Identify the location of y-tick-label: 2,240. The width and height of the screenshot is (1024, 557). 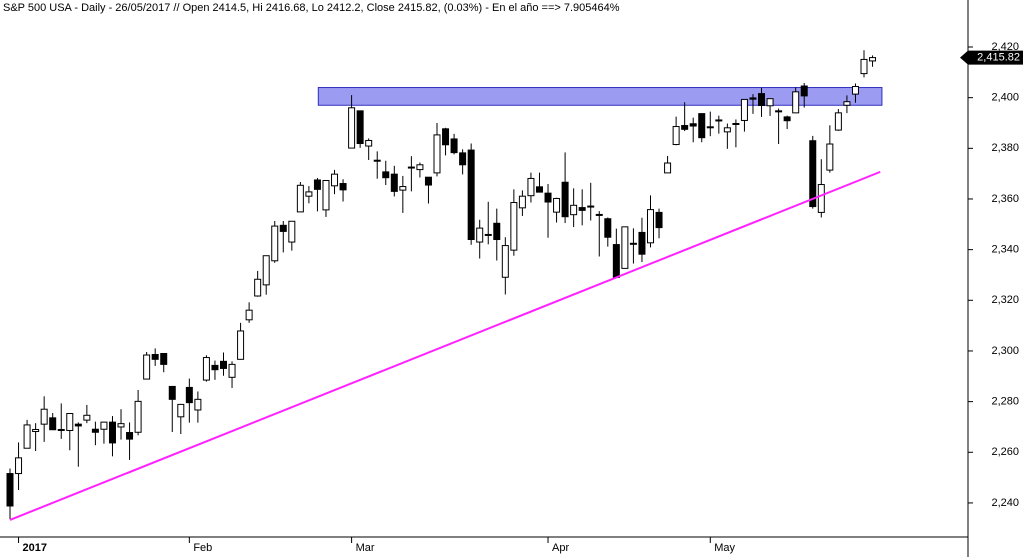
(1005, 503).